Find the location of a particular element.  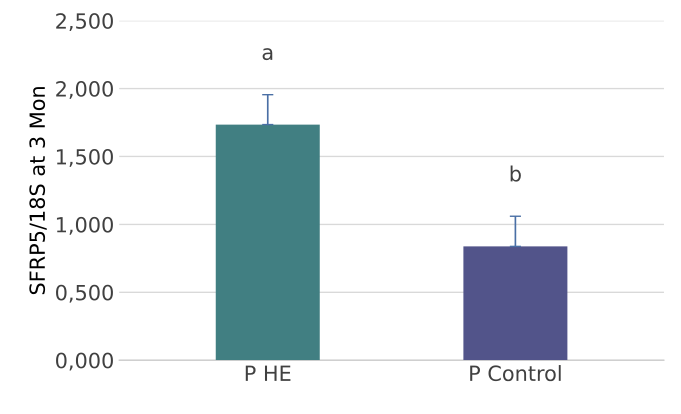

annotation: a is located at coordinates (267, 54).